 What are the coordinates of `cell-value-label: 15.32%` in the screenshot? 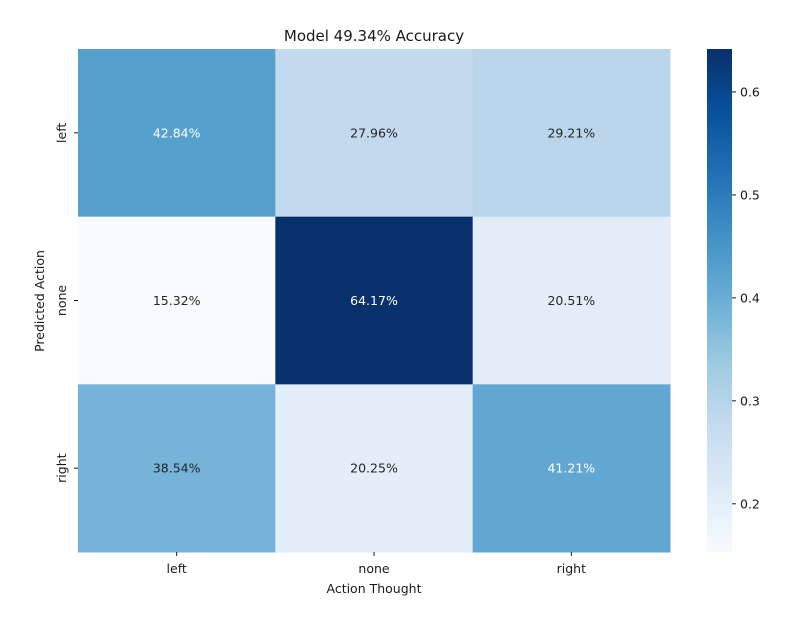 It's located at (177, 300).